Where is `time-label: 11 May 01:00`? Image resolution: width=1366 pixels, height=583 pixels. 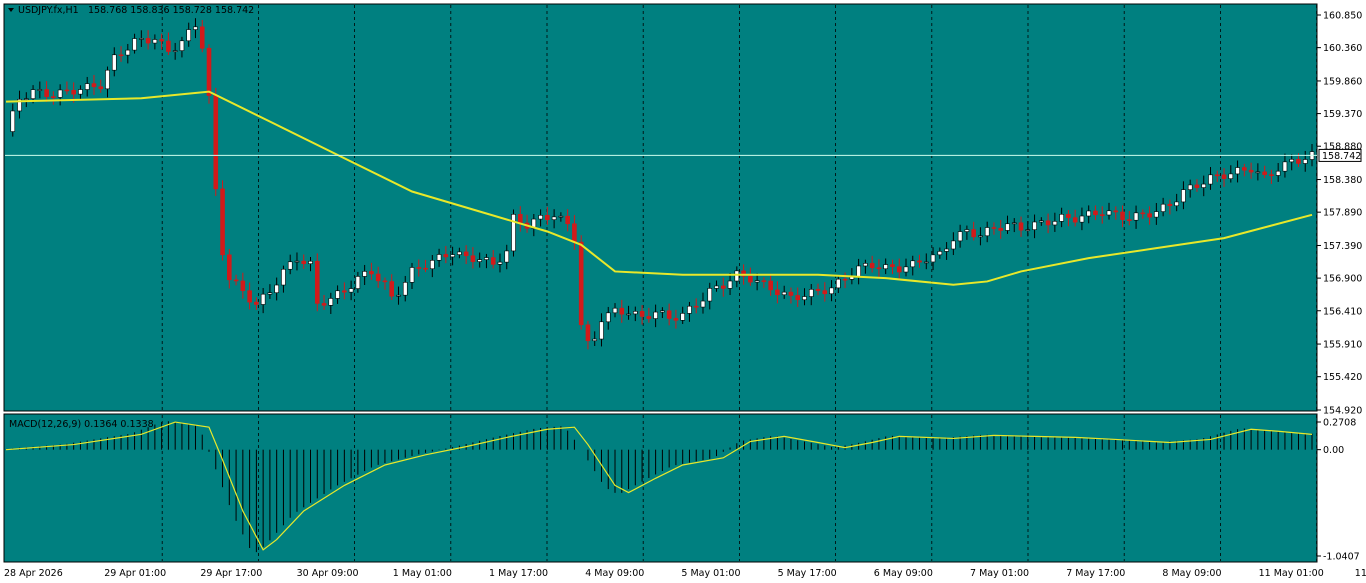
time-label: 11 May 01:00 is located at coordinates (1291, 573).